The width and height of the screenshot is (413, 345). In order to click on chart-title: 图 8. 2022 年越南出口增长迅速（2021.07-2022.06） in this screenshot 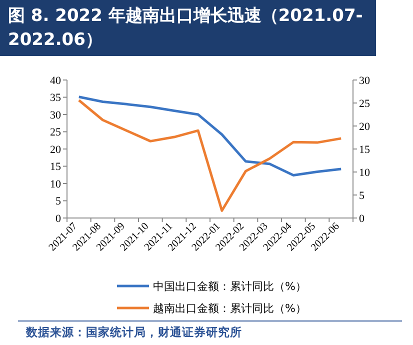, I will do `click(188, 28)`.